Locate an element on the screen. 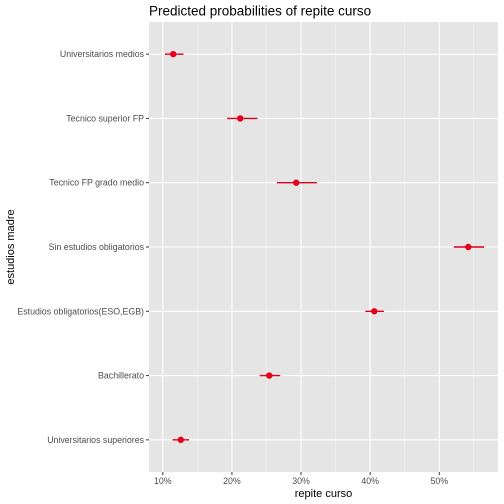 The width and height of the screenshot is (504, 504). x-tick-label: 40% is located at coordinates (370, 481).